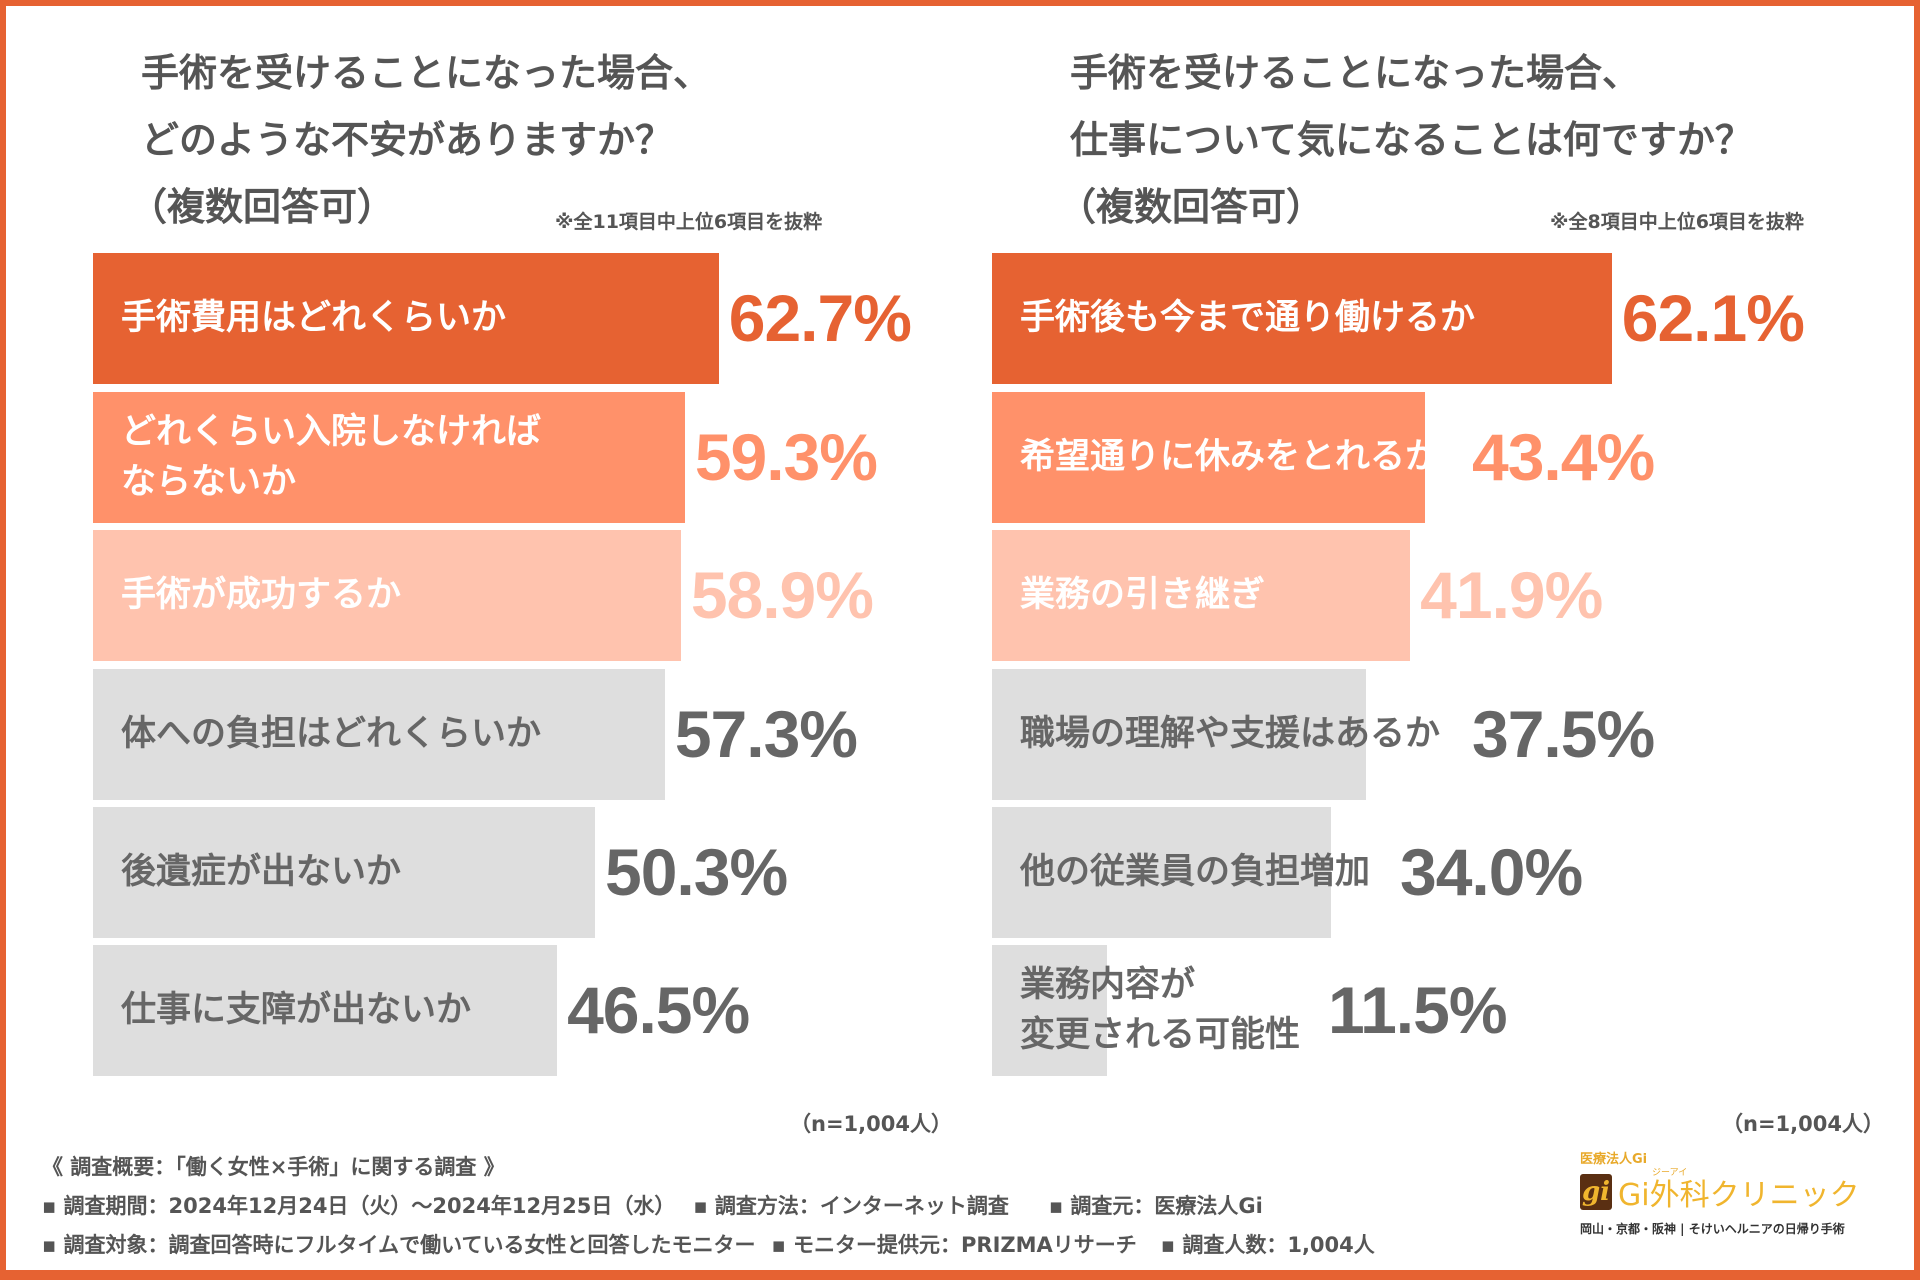  I want to click on survey-method: ▪ 調査方法：インターネット調査, so click(851, 1206).